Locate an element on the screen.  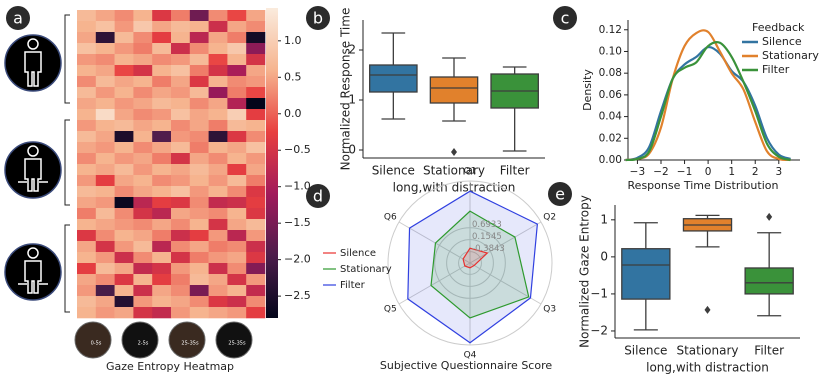
panel-label: a is located at coordinates (18, 18).